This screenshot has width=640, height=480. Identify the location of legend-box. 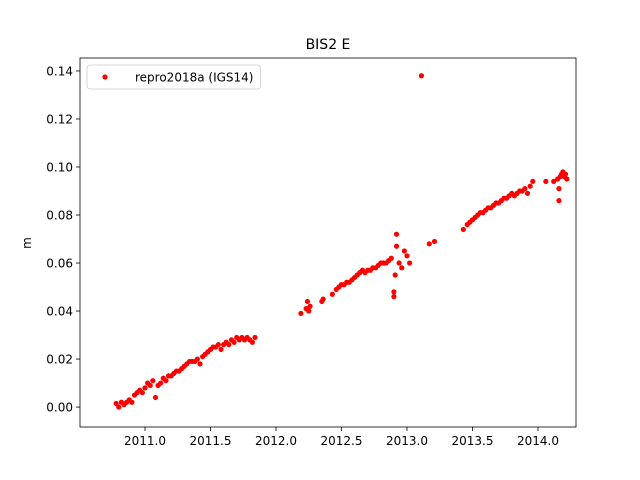
(173, 77).